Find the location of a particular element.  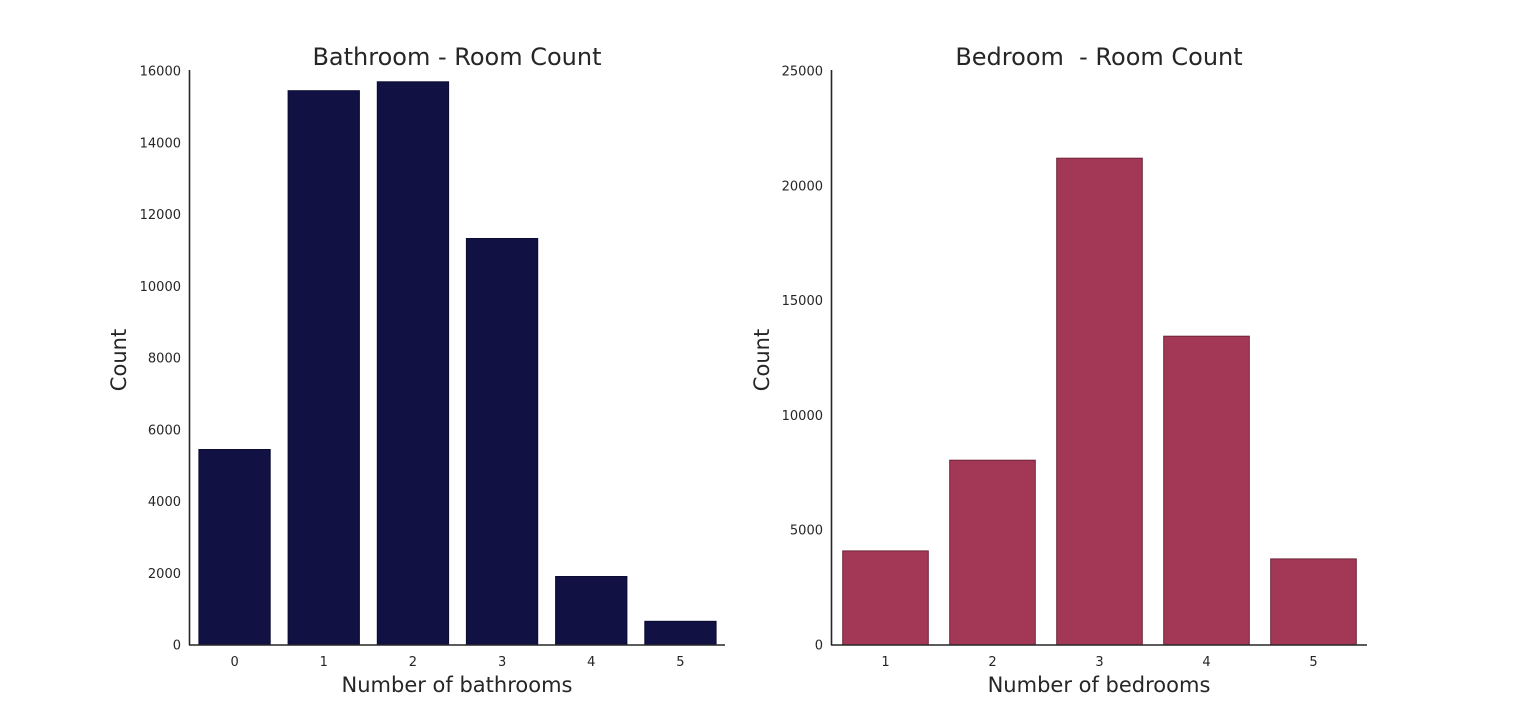

bathroom-y-tick-label: 0 is located at coordinates (177, 646).